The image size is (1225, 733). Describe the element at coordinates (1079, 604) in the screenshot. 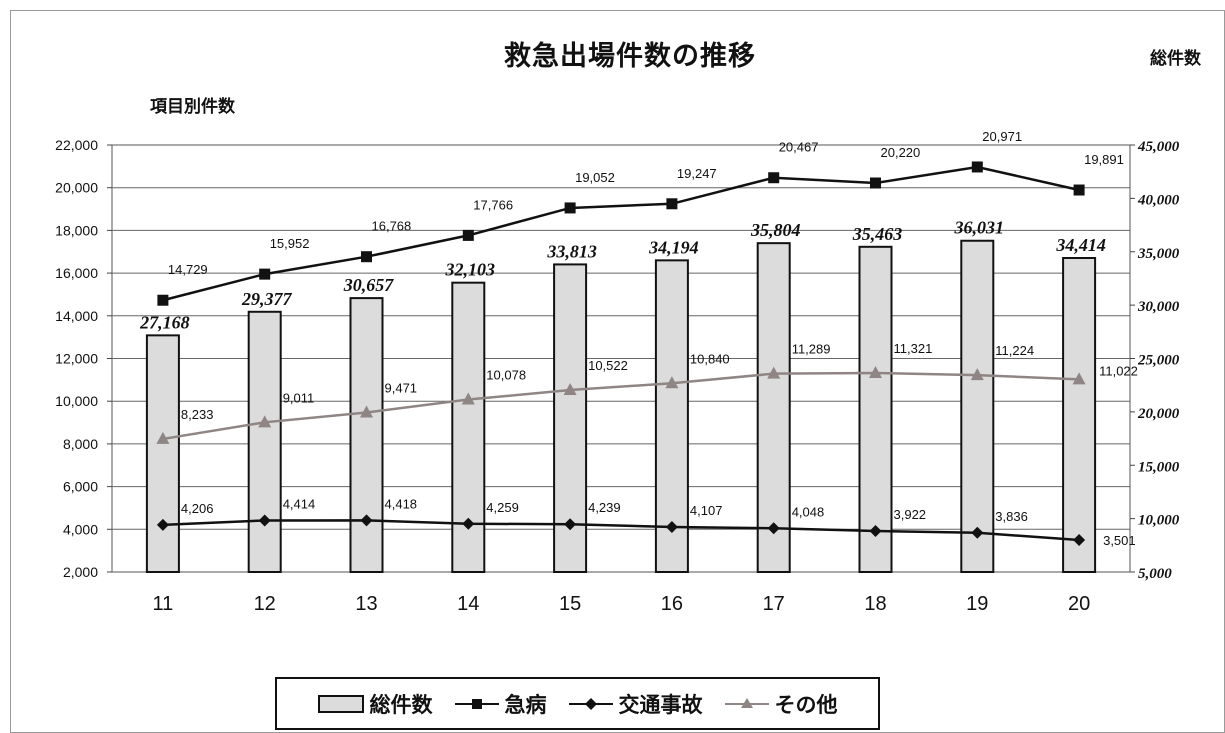

I see `x-tick-label: 20` at that location.